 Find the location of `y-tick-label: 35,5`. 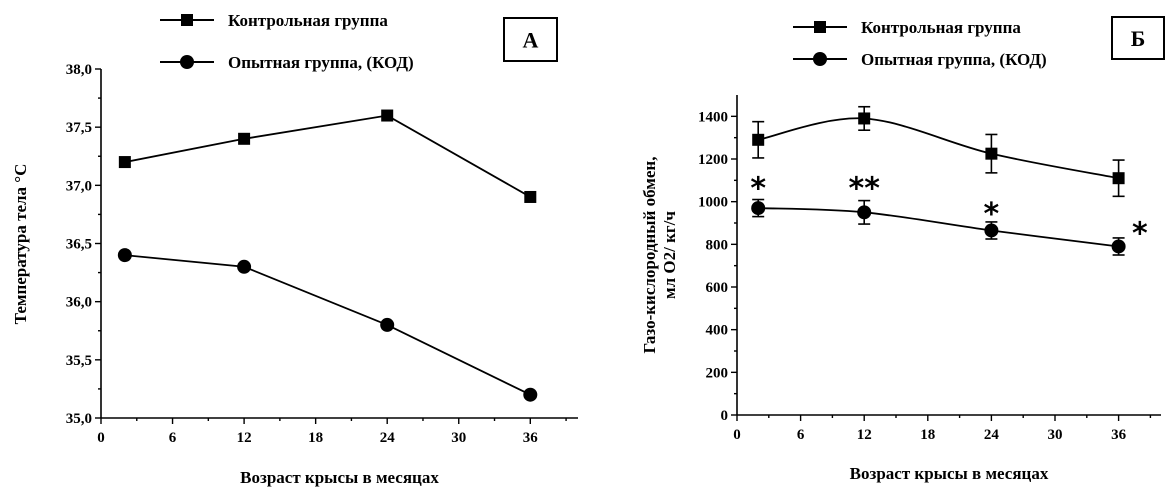

y-tick-label: 35,5 is located at coordinates (79, 361).